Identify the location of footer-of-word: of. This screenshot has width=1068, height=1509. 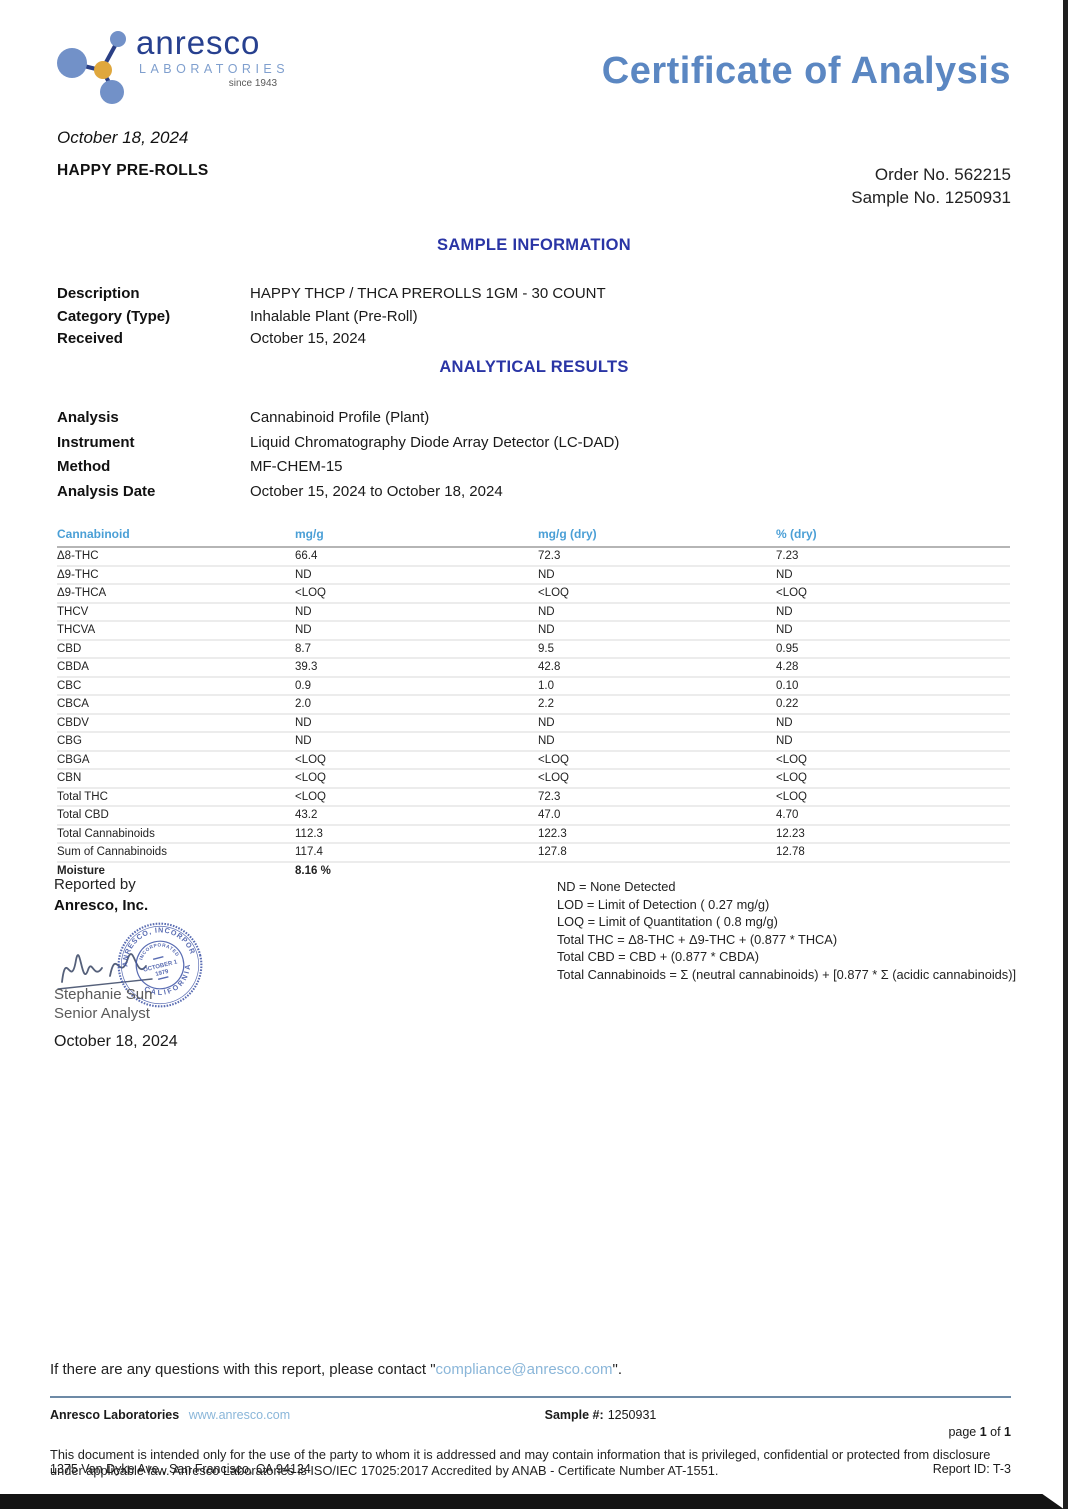
(995, 1432).